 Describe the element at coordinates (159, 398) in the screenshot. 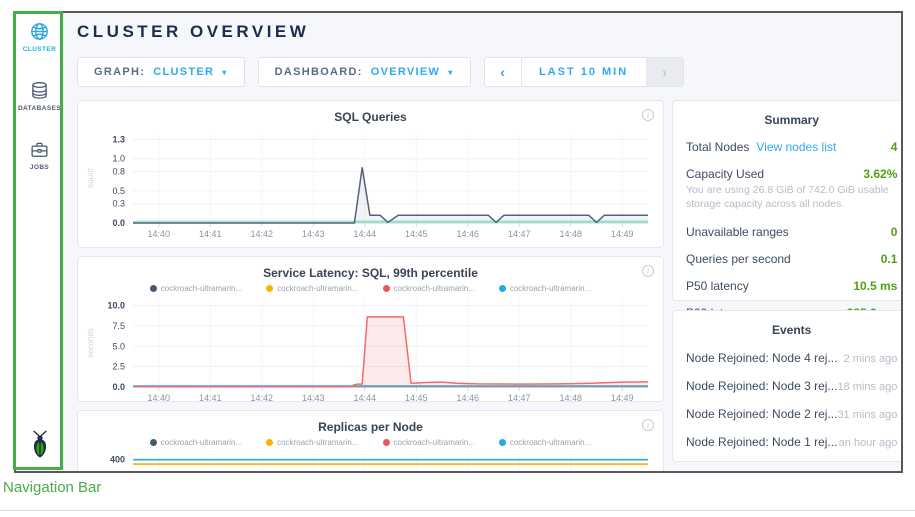

I see `svg-text: 14:40` at that location.